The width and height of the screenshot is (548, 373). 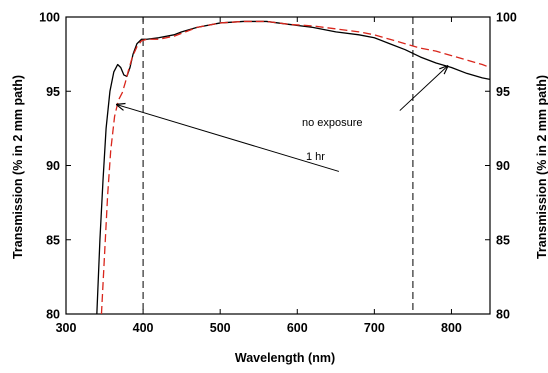 What do you see at coordinates (285, 358) in the screenshot?
I see `x-axis-title: Wavelength (nm)` at bounding box center [285, 358].